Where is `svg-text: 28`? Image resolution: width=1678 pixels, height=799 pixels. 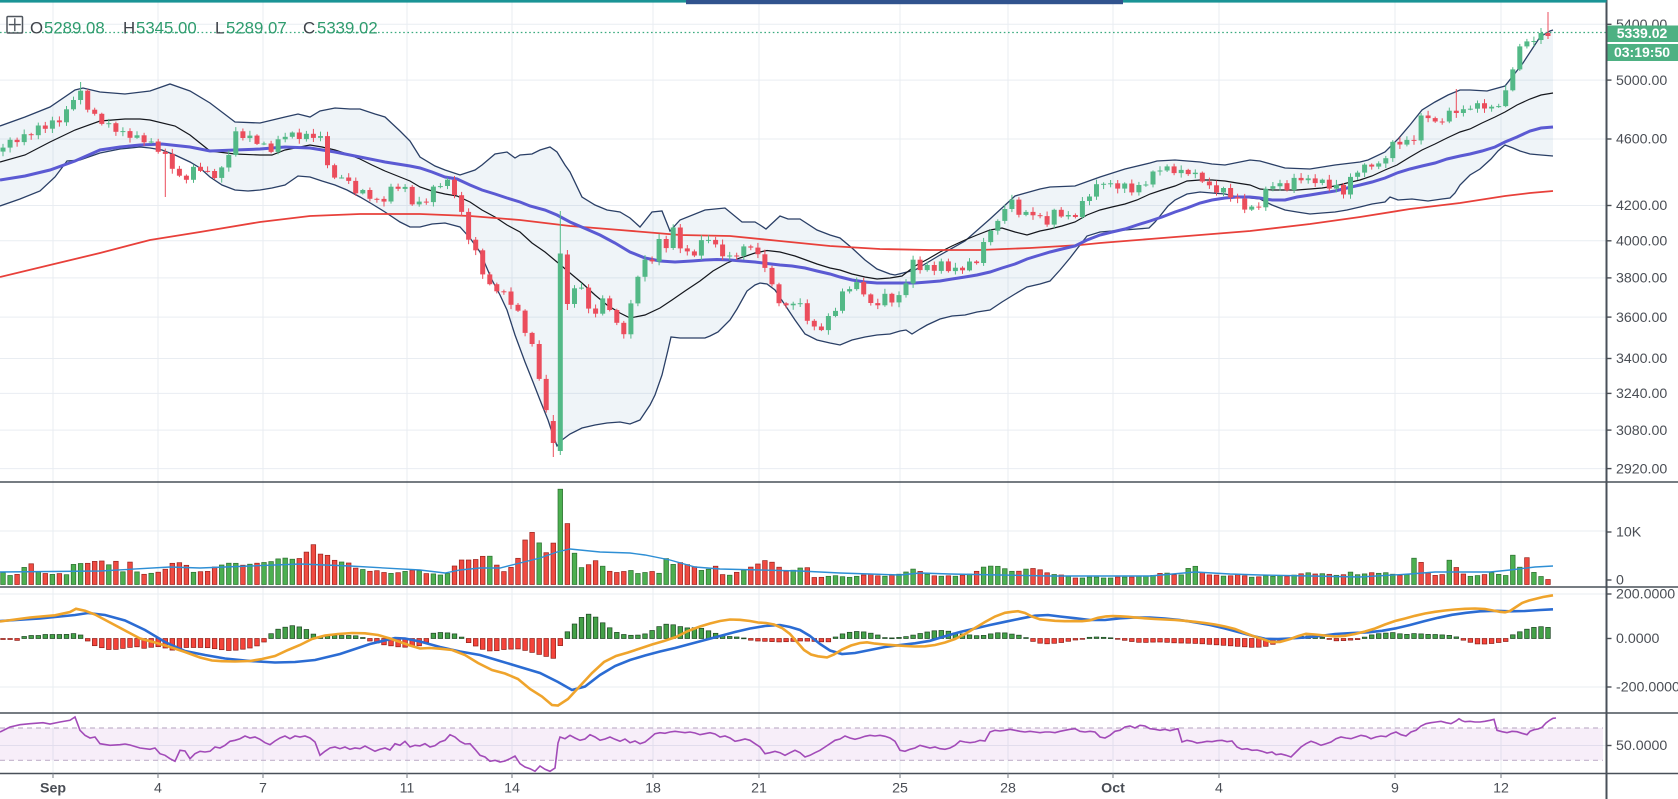 svg-text: 28 is located at coordinates (1008, 789).